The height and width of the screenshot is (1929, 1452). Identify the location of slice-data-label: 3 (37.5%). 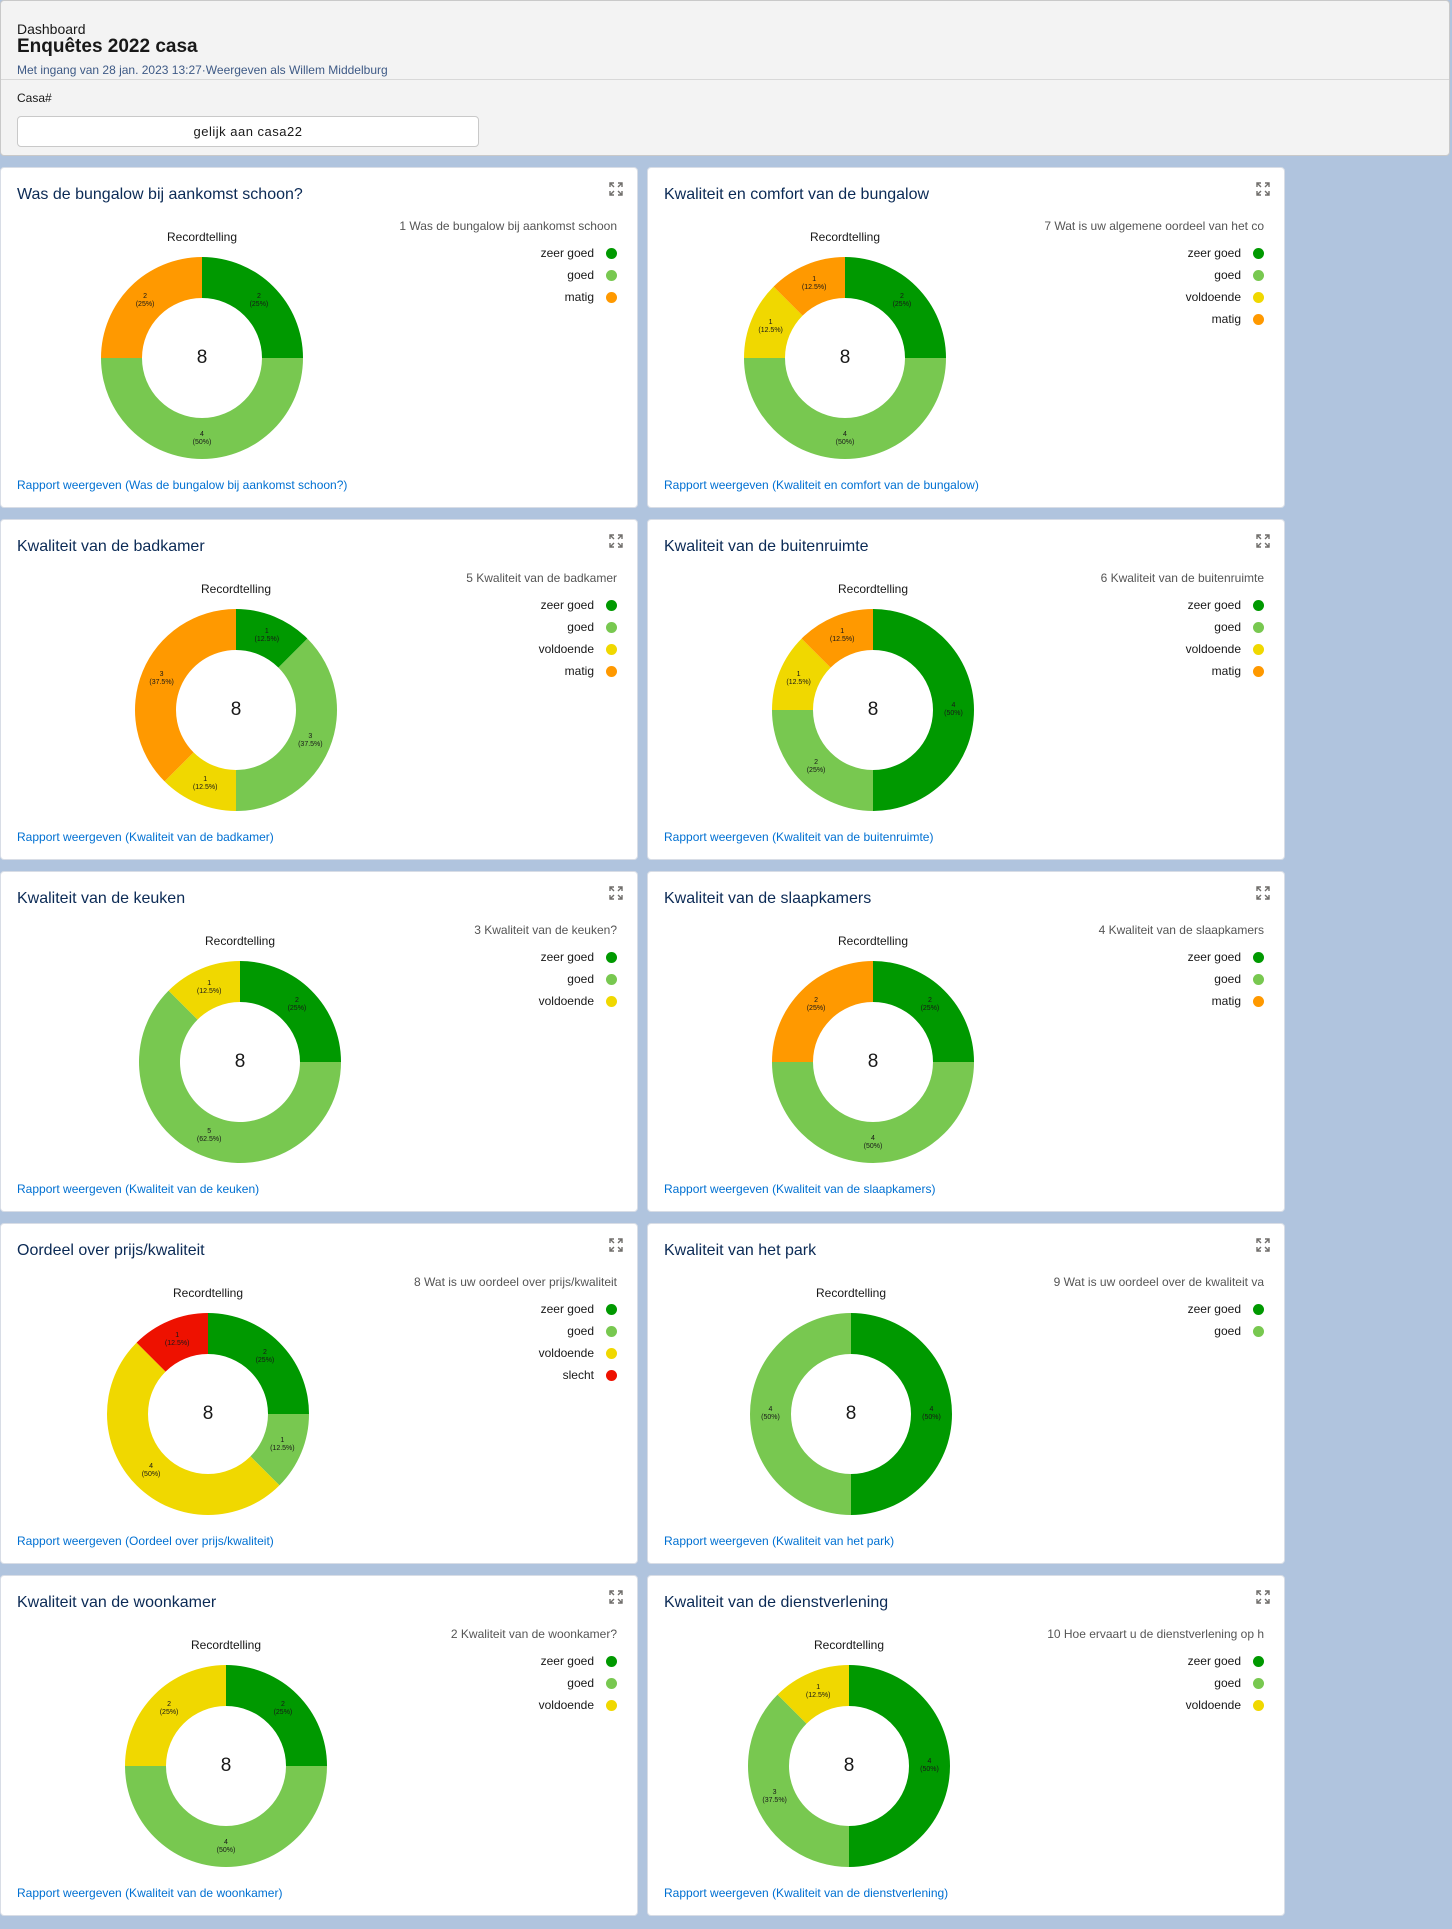
(161, 679).